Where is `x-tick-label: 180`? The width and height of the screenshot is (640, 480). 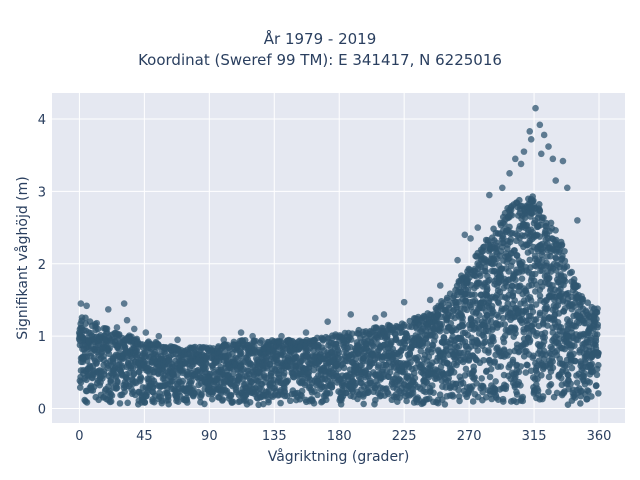
x-tick-label: 180 is located at coordinates (339, 436).